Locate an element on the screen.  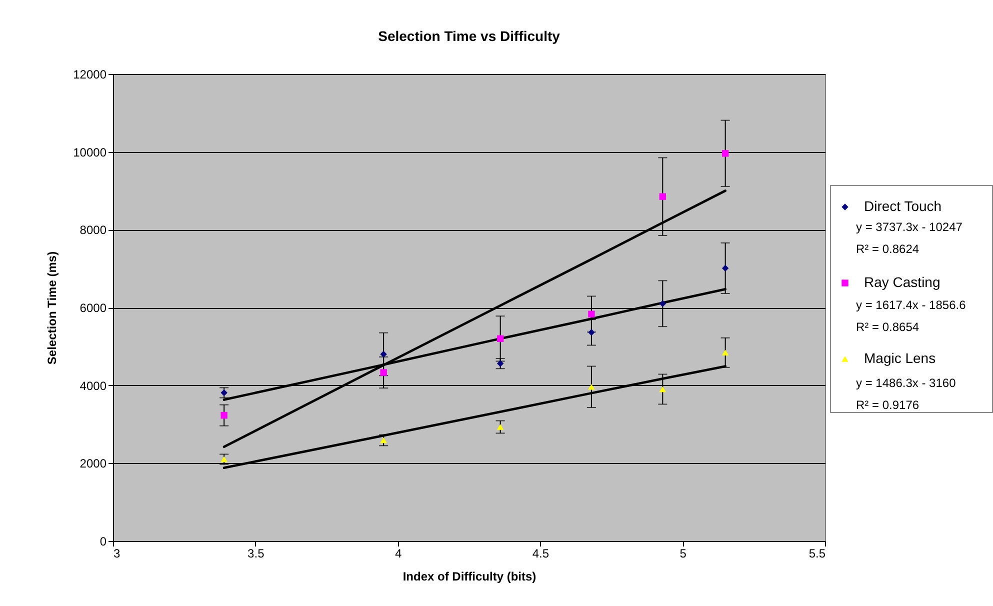
text: R² = 0.9176 is located at coordinates (888, 405).